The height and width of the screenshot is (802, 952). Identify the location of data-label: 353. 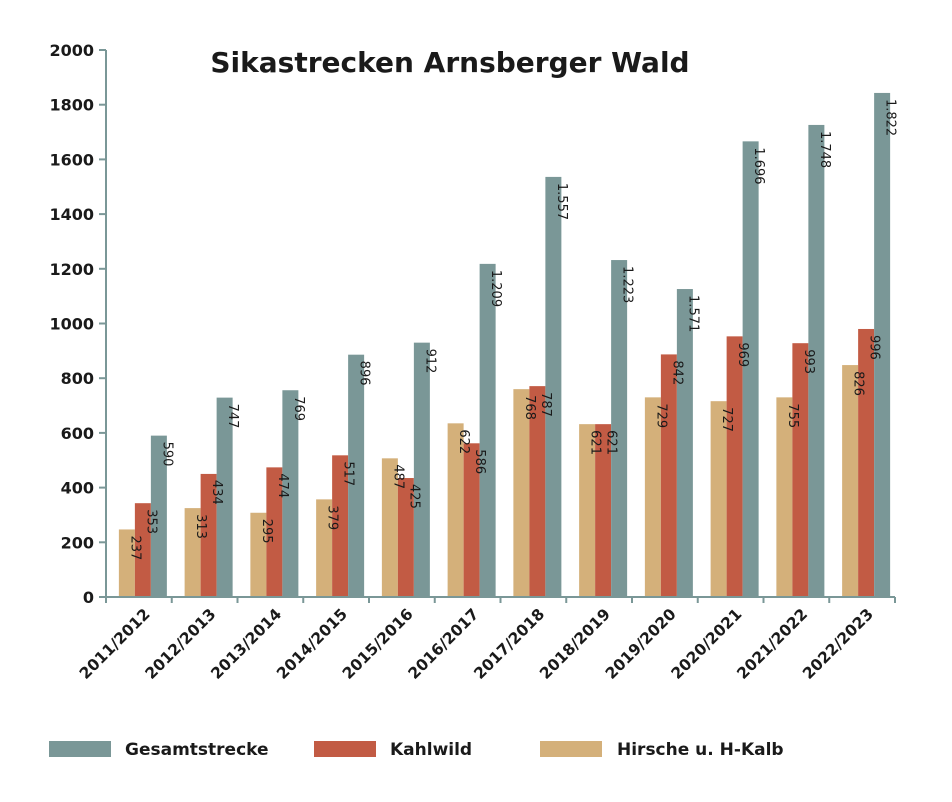
(150, 521).